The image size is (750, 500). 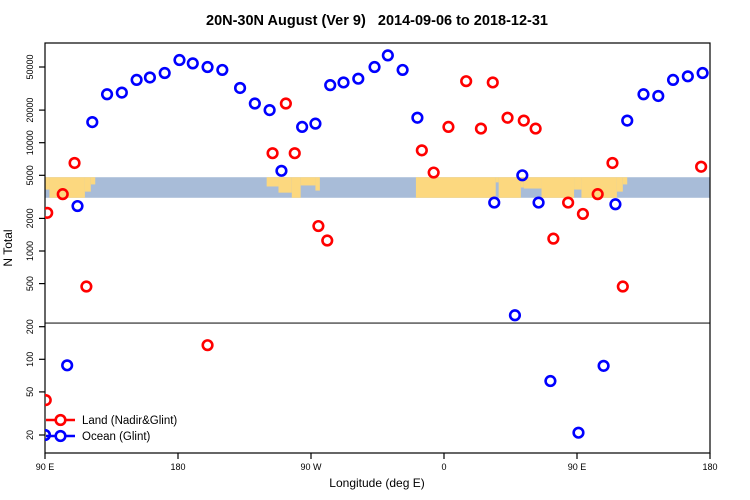 I want to click on x-tick-label: 180, so click(x=177, y=467).